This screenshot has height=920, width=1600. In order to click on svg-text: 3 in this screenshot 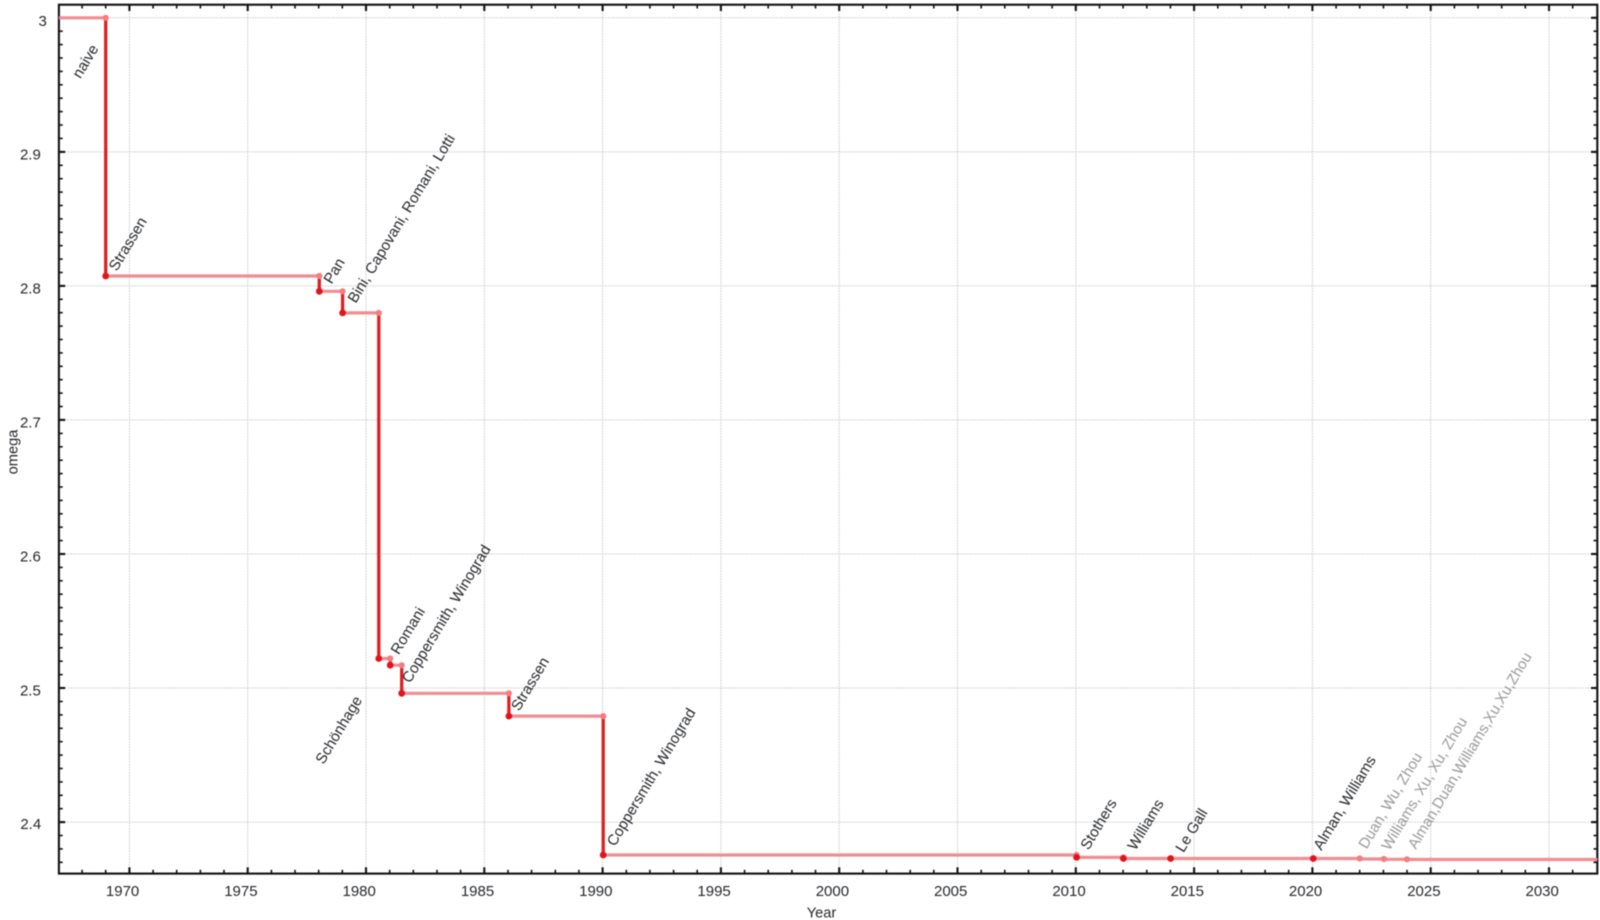, I will do `click(42, 21)`.